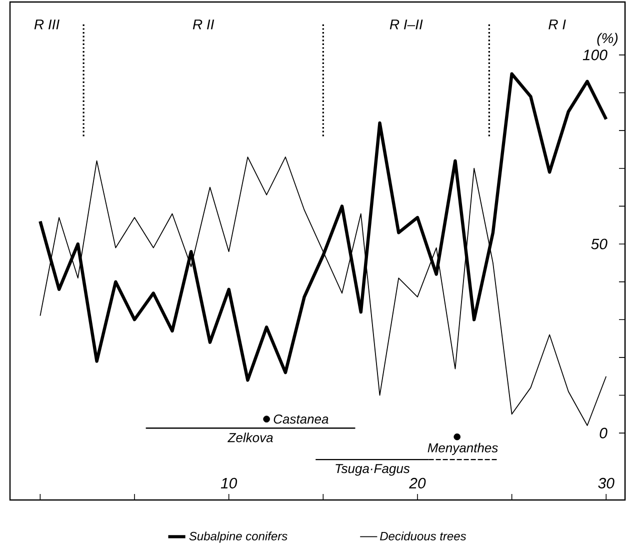  What do you see at coordinates (406, 25) in the screenshot?
I see `annotation: R I–II` at bounding box center [406, 25].